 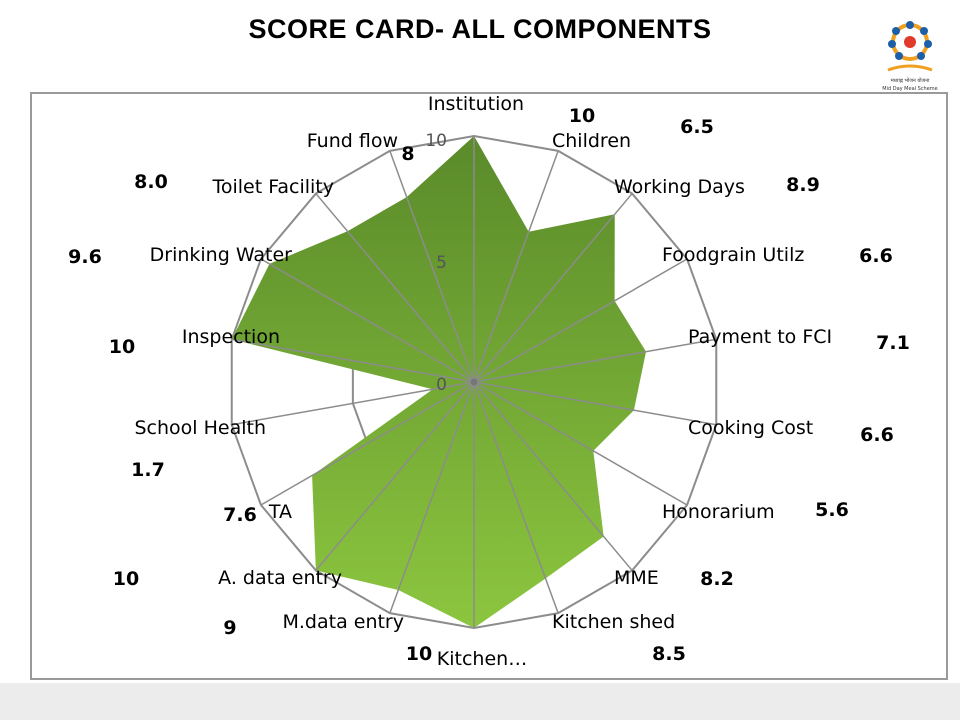 I want to click on value-label: 7.6, so click(x=240, y=515).